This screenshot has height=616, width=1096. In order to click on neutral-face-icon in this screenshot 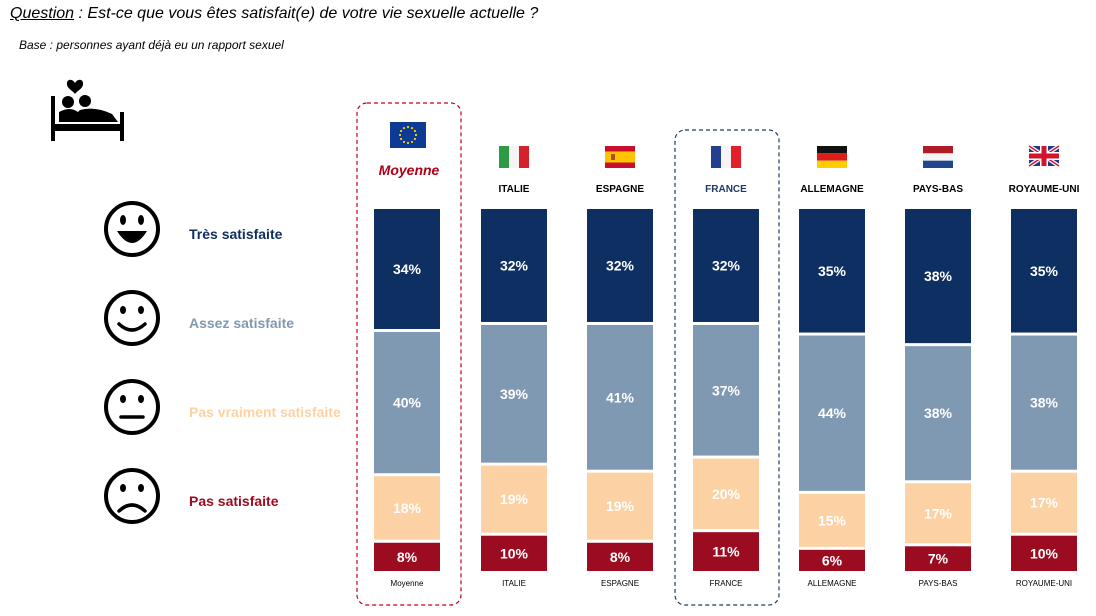, I will do `click(132, 407)`.